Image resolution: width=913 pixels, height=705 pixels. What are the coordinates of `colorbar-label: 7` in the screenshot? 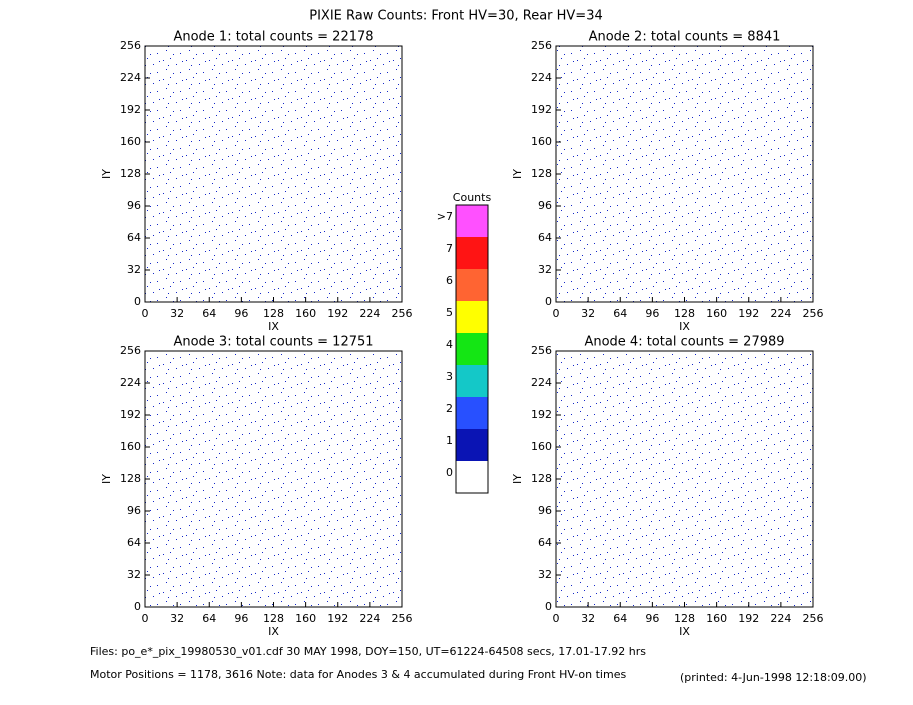 It's located at (449, 248).